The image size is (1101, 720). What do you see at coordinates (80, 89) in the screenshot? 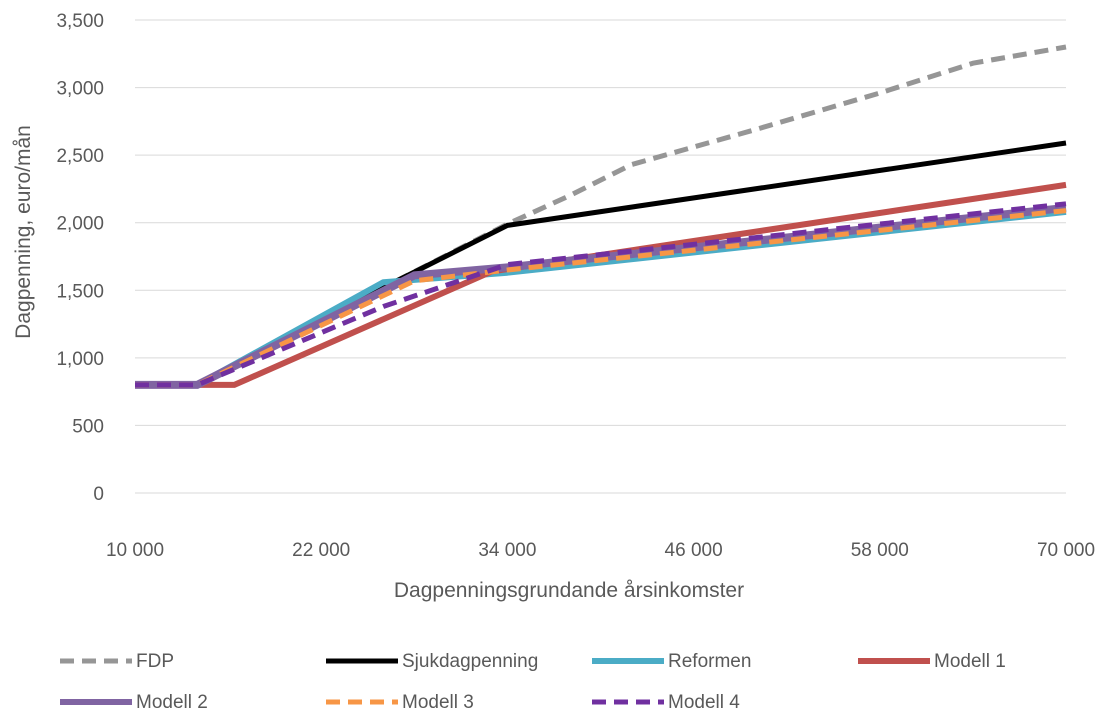
I see `y-tick-label: 3,000` at bounding box center [80, 89].